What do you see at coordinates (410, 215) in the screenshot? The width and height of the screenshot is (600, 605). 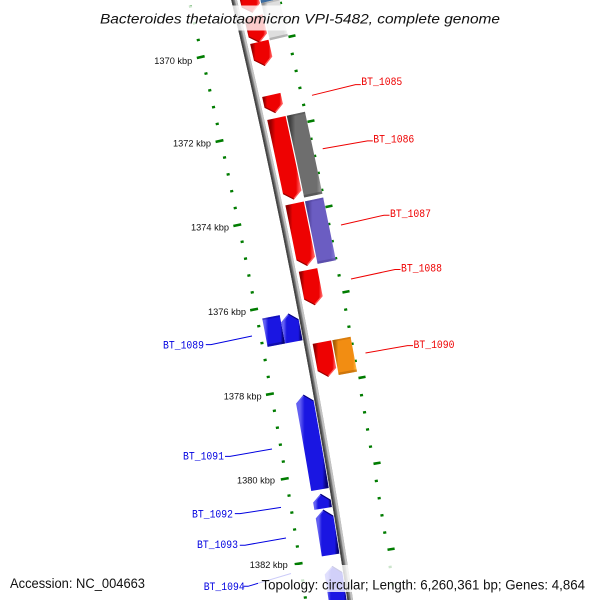 I see `svg-text: BT_1087` at bounding box center [410, 215].